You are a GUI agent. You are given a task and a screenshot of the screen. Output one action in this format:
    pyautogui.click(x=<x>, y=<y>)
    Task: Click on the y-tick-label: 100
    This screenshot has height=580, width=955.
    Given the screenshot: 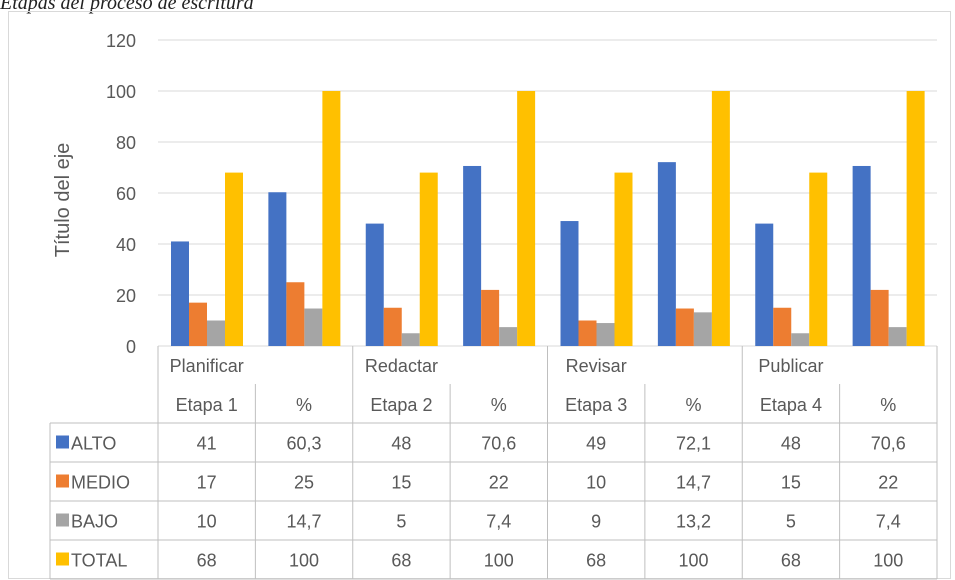 What is the action you would take?
    pyautogui.click(x=121, y=92)
    